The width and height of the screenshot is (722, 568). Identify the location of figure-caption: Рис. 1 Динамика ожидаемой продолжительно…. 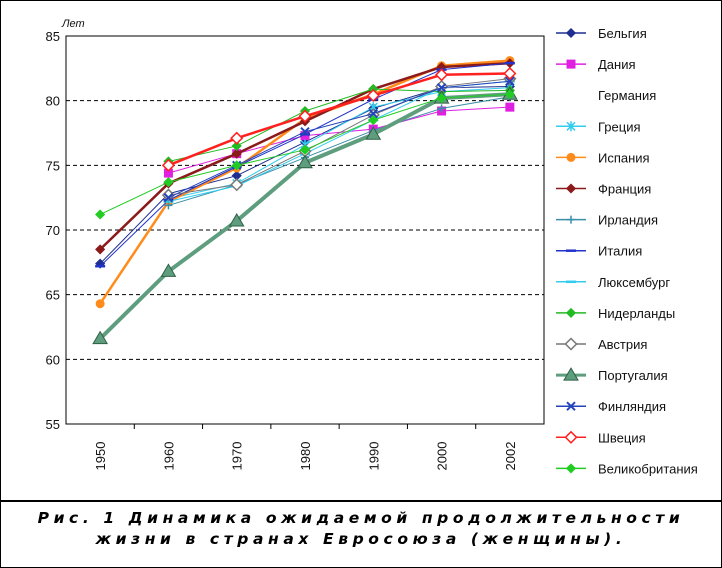
(361, 529).